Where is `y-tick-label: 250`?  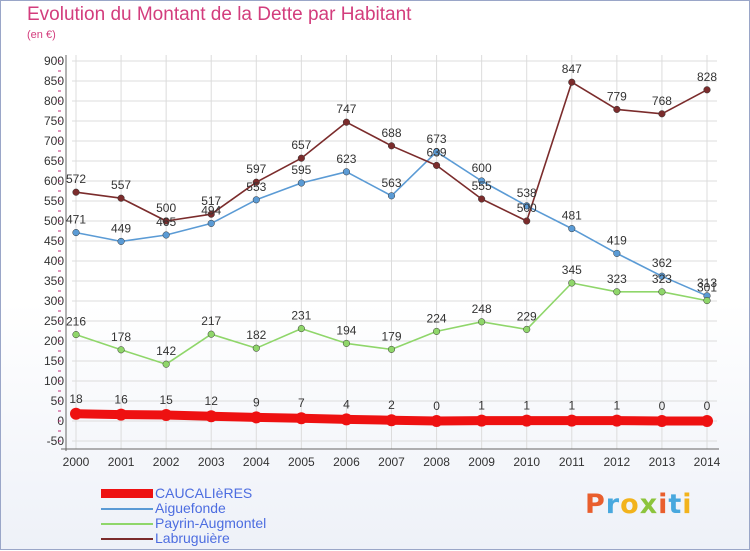 y-tick-label: 250 is located at coordinates (54, 321).